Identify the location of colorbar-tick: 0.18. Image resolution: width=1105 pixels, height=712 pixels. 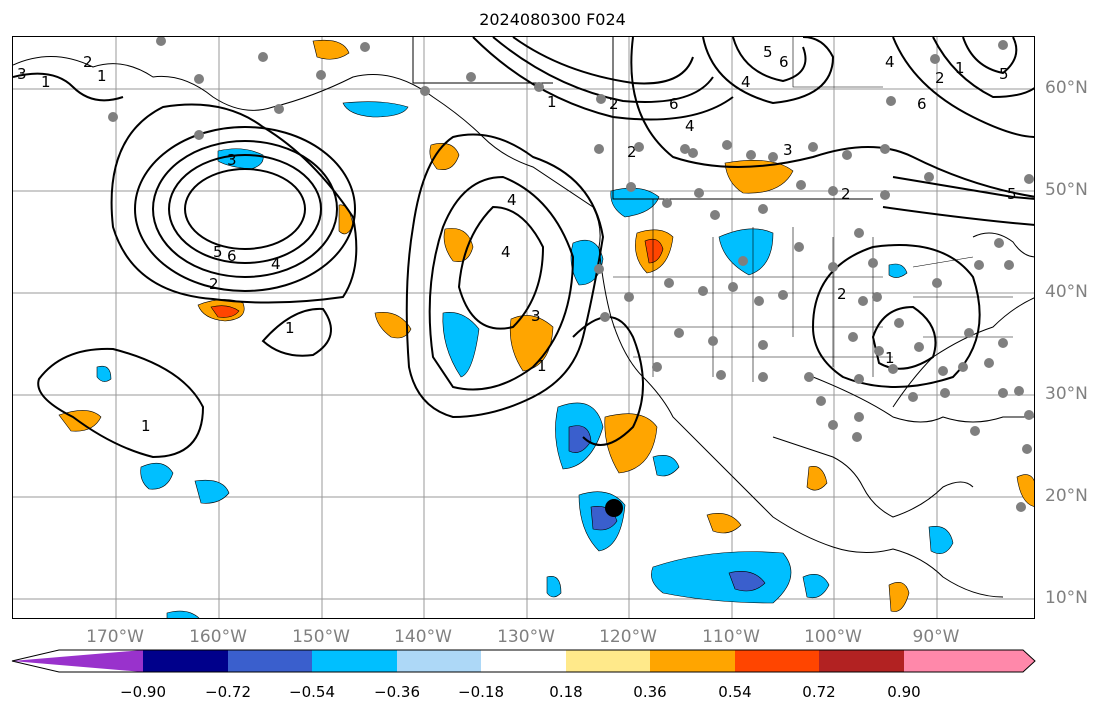
(566, 692).